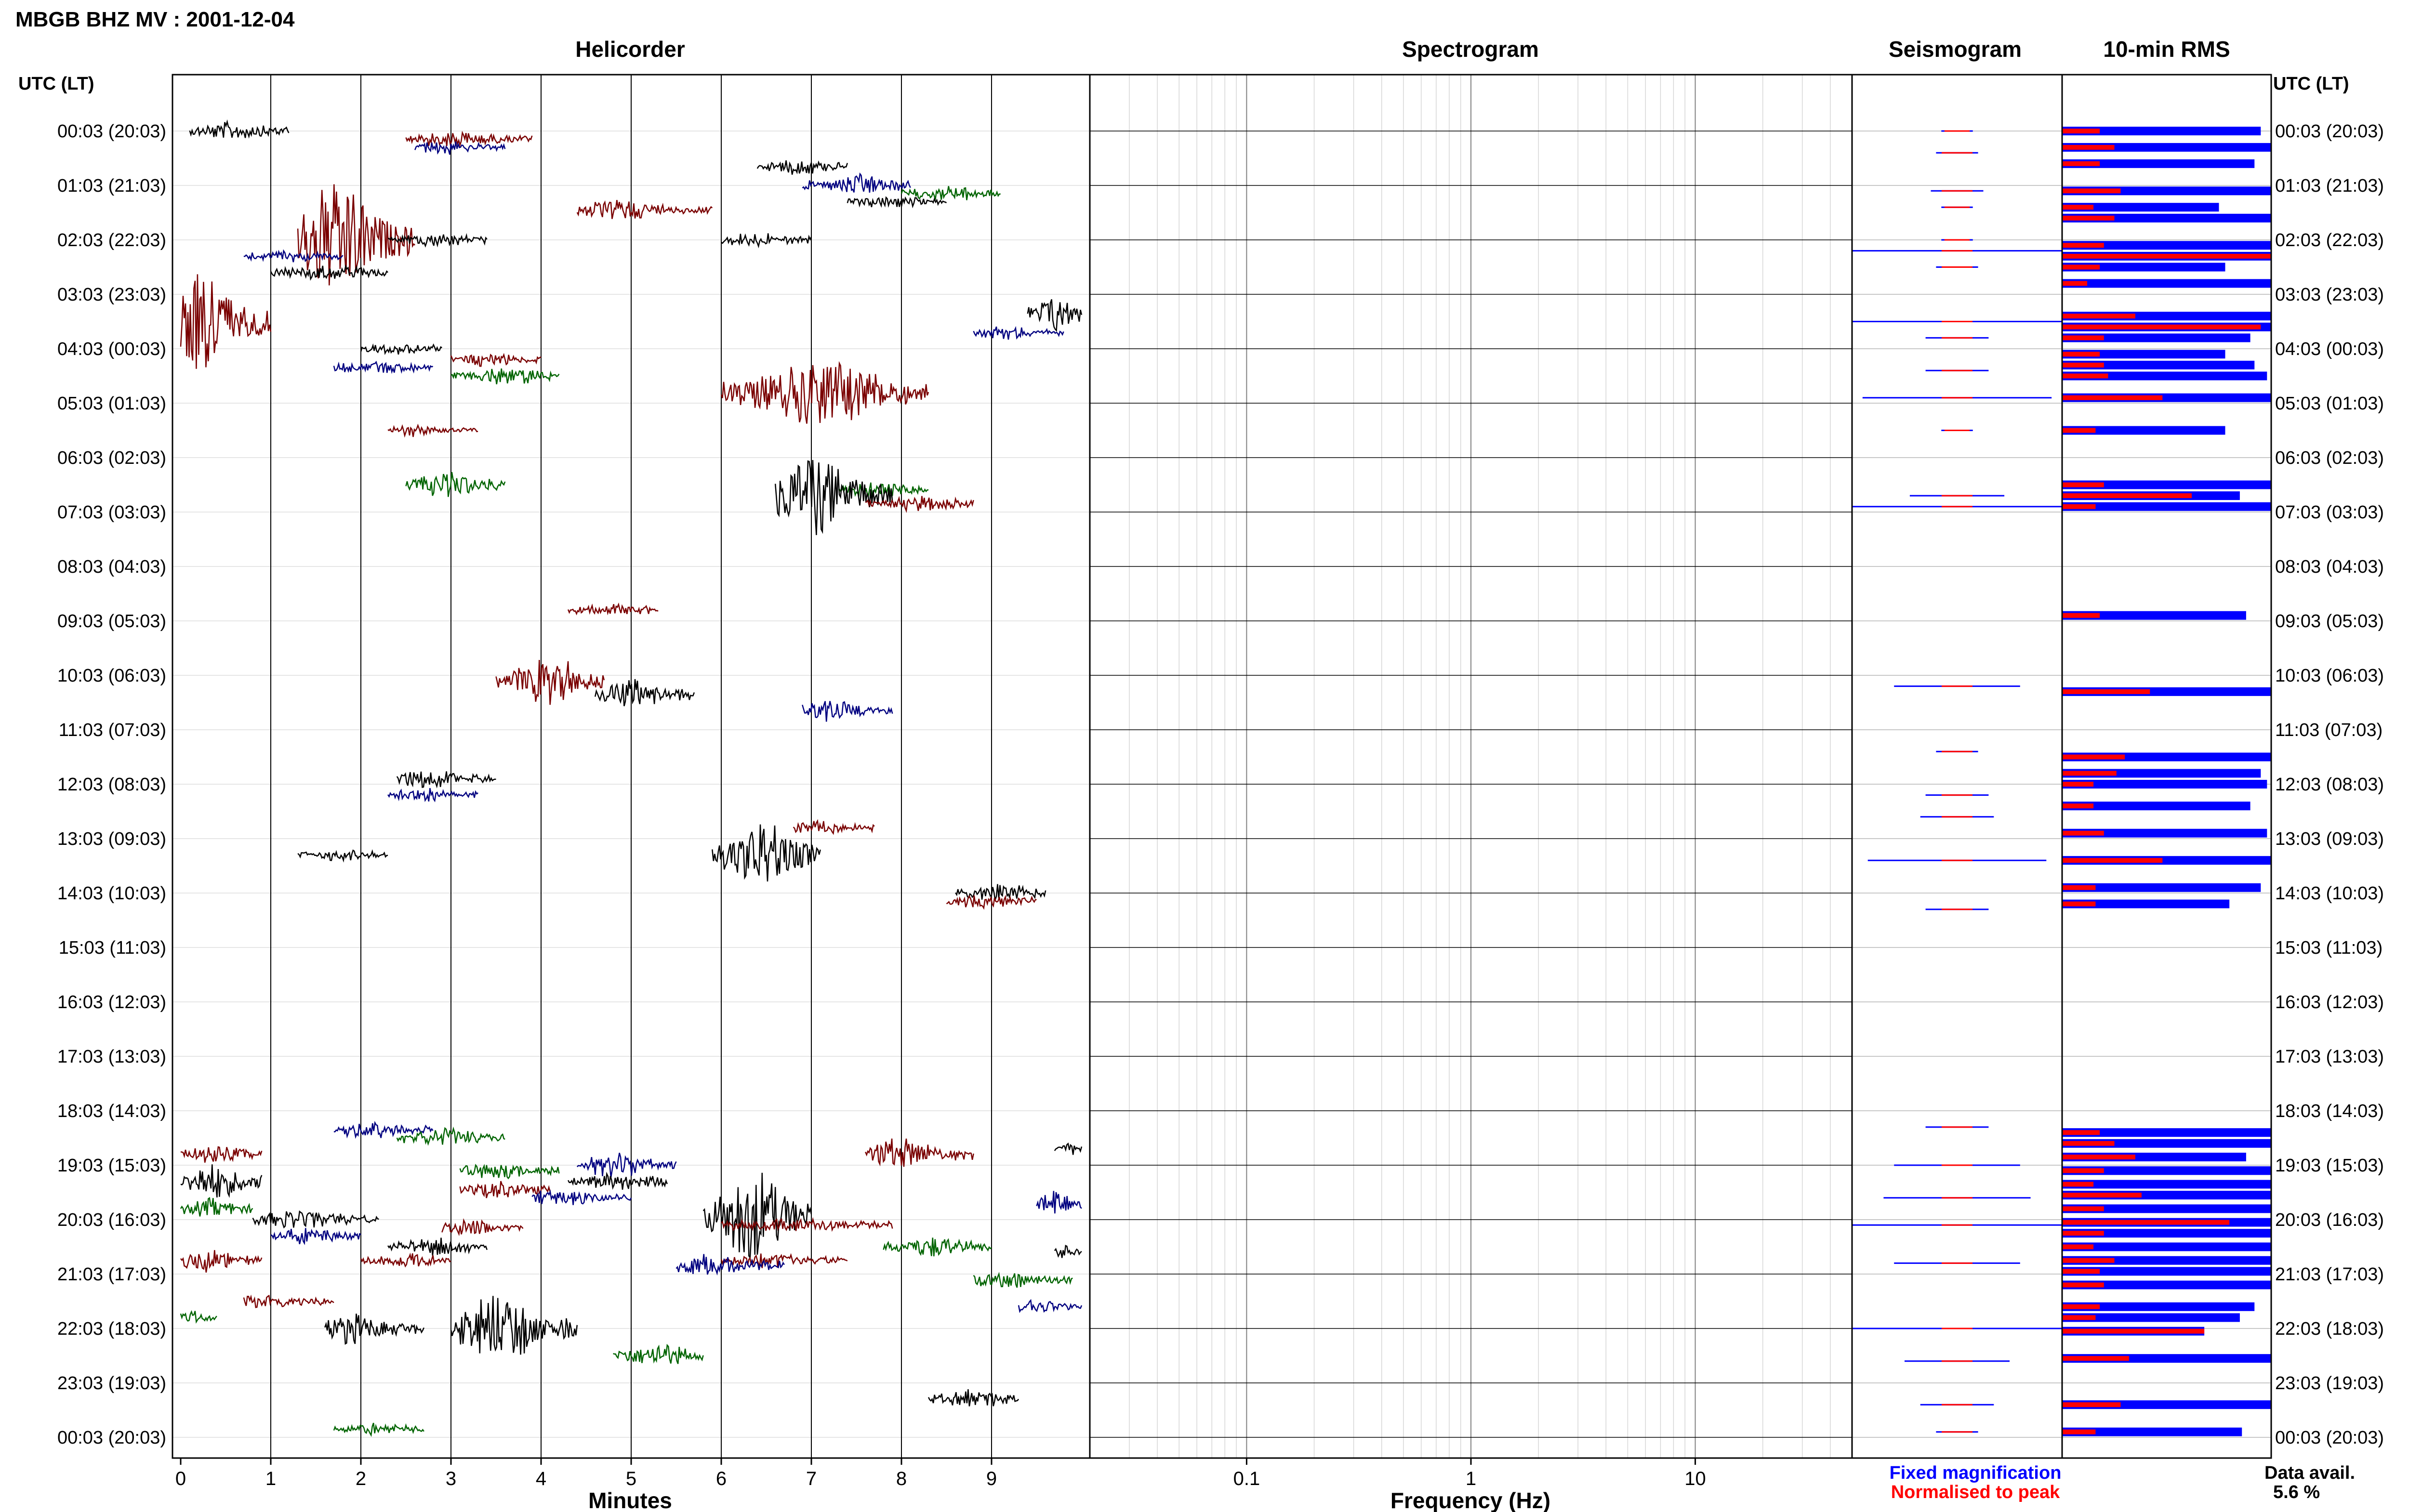  Describe the element at coordinates (2166, 781) in the screenshot. I see `rms-bars` at that location.